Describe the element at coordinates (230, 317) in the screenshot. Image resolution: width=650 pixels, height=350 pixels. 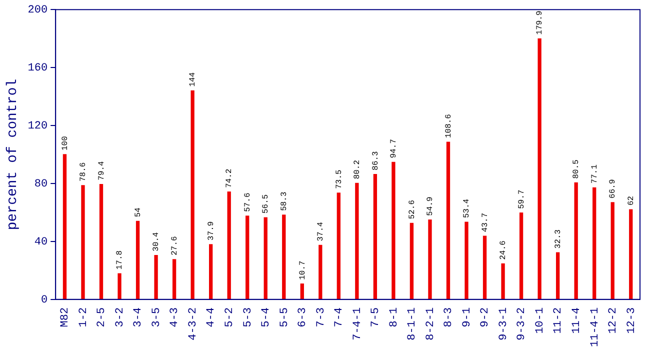
I see `x-tick-label: 5-2` at that location.